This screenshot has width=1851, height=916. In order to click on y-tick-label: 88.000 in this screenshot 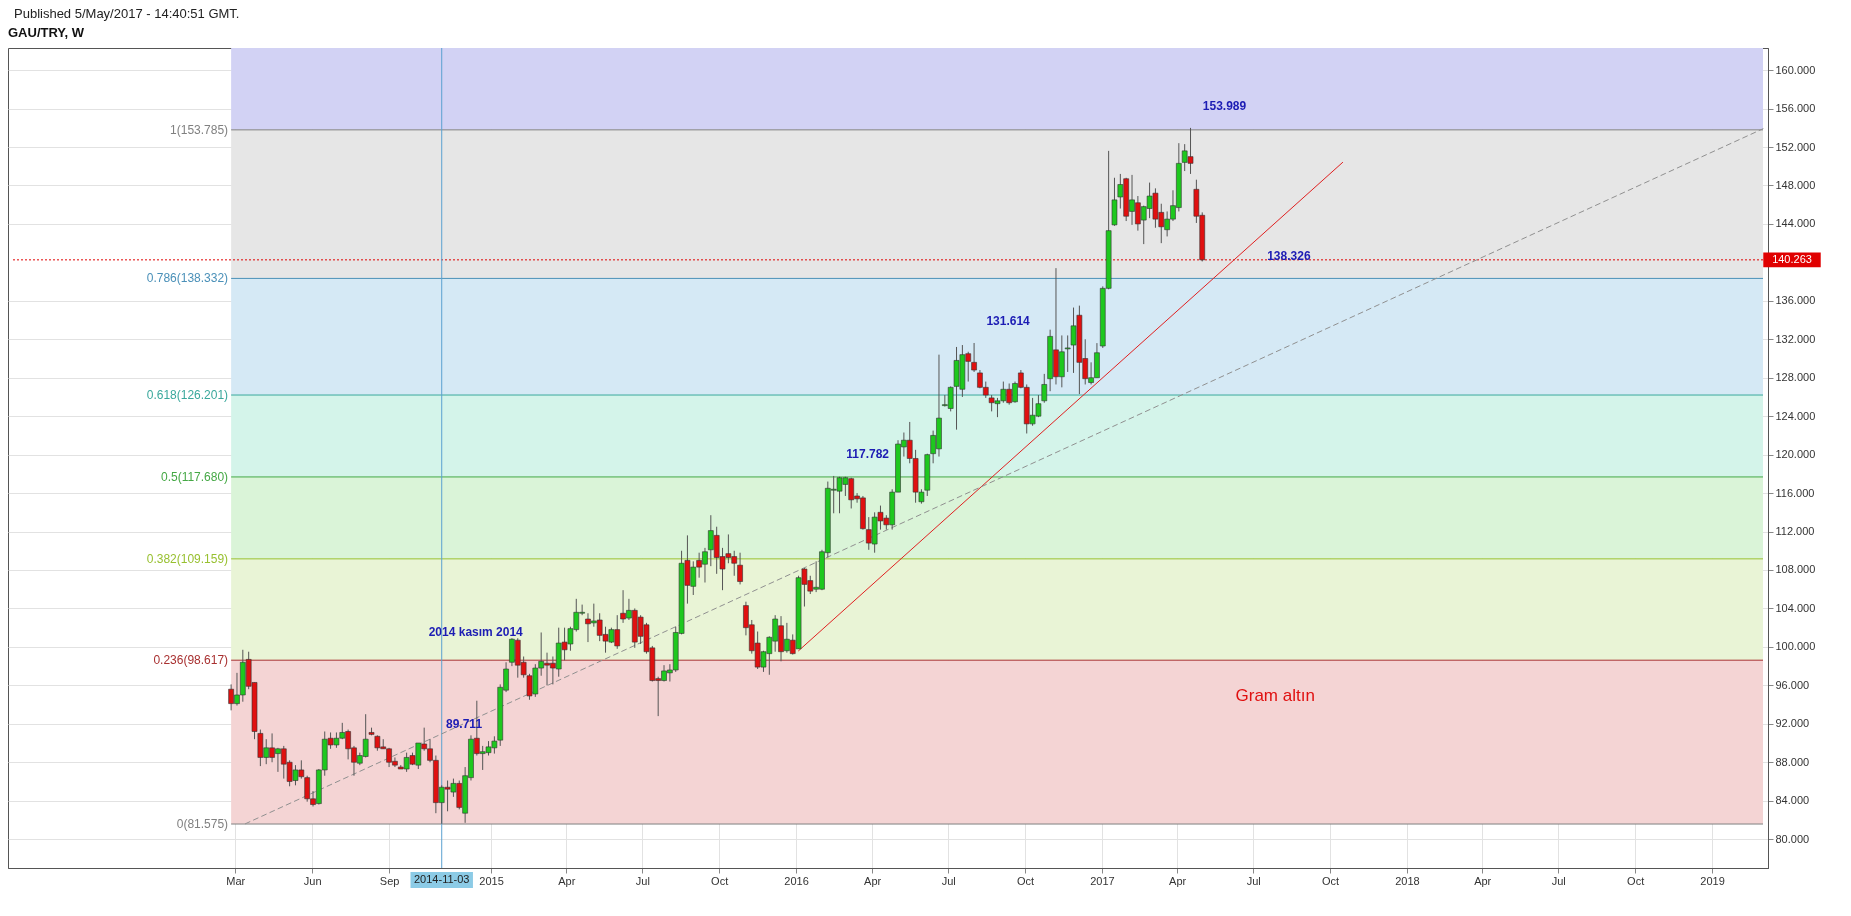, I will do `click(1792, 761)`.